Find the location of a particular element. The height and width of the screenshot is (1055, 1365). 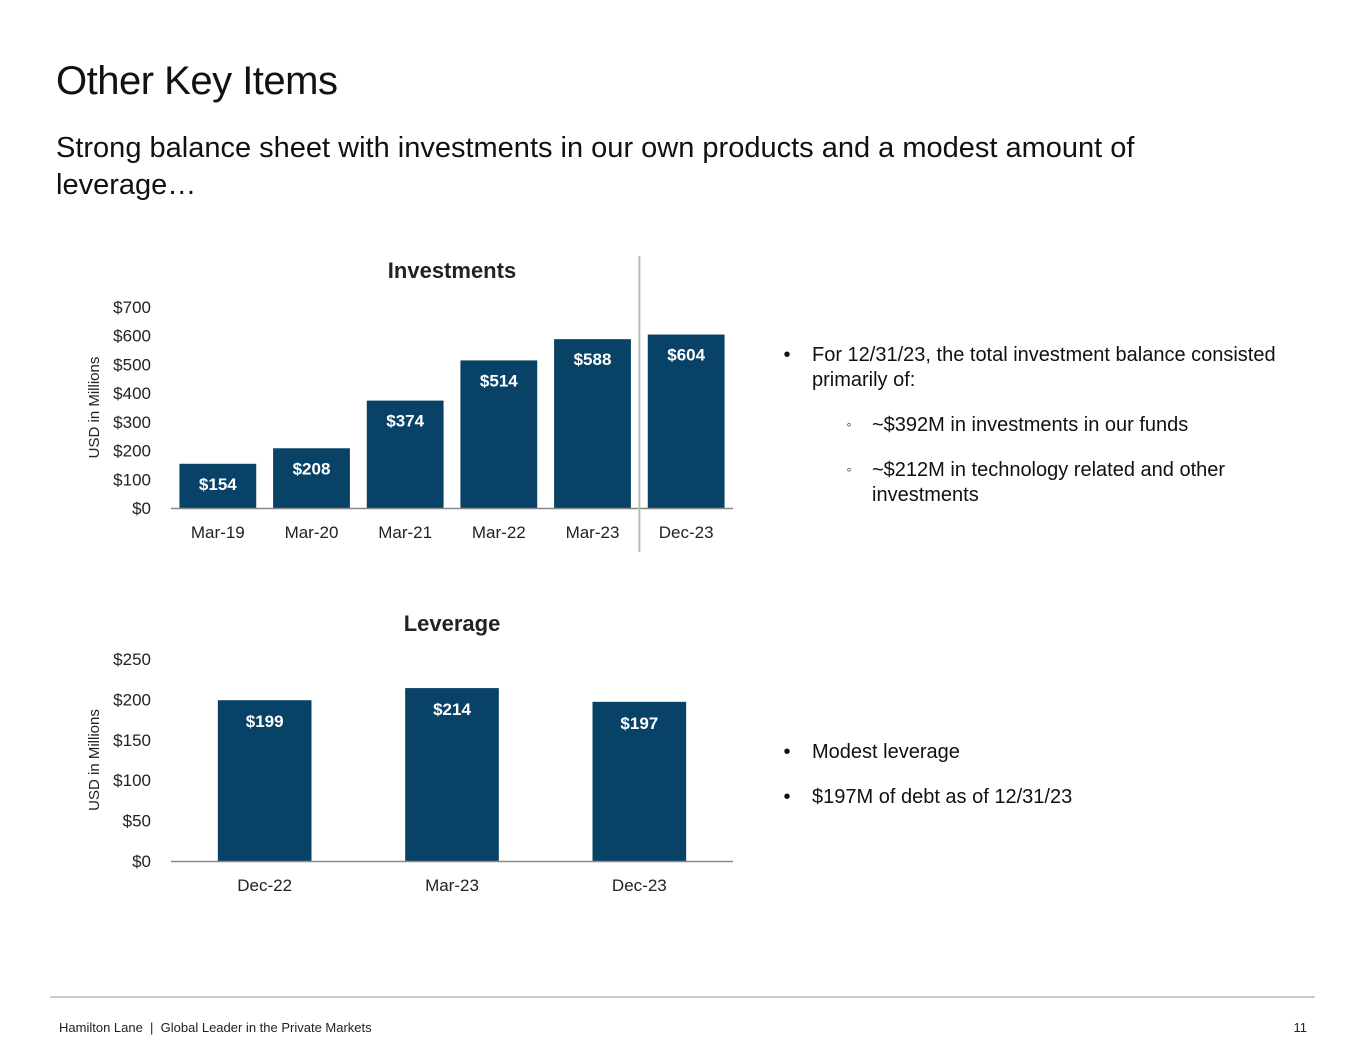

x-tick-label: Mar-19 is located at coordinates (218, 532).